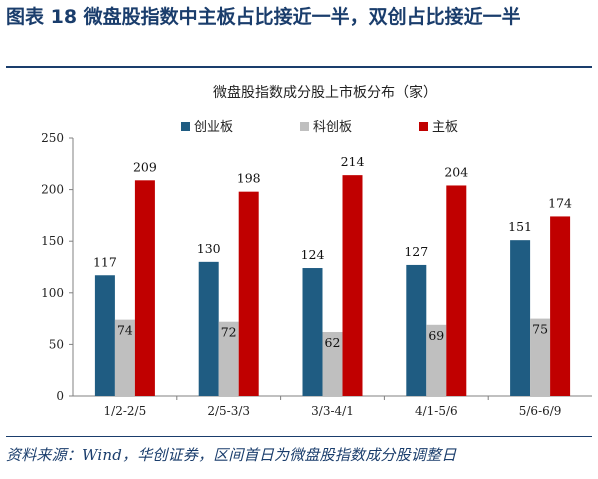 This screenshot has height=479, width=598. I want to click on bottom-rule, so click(299, 436).